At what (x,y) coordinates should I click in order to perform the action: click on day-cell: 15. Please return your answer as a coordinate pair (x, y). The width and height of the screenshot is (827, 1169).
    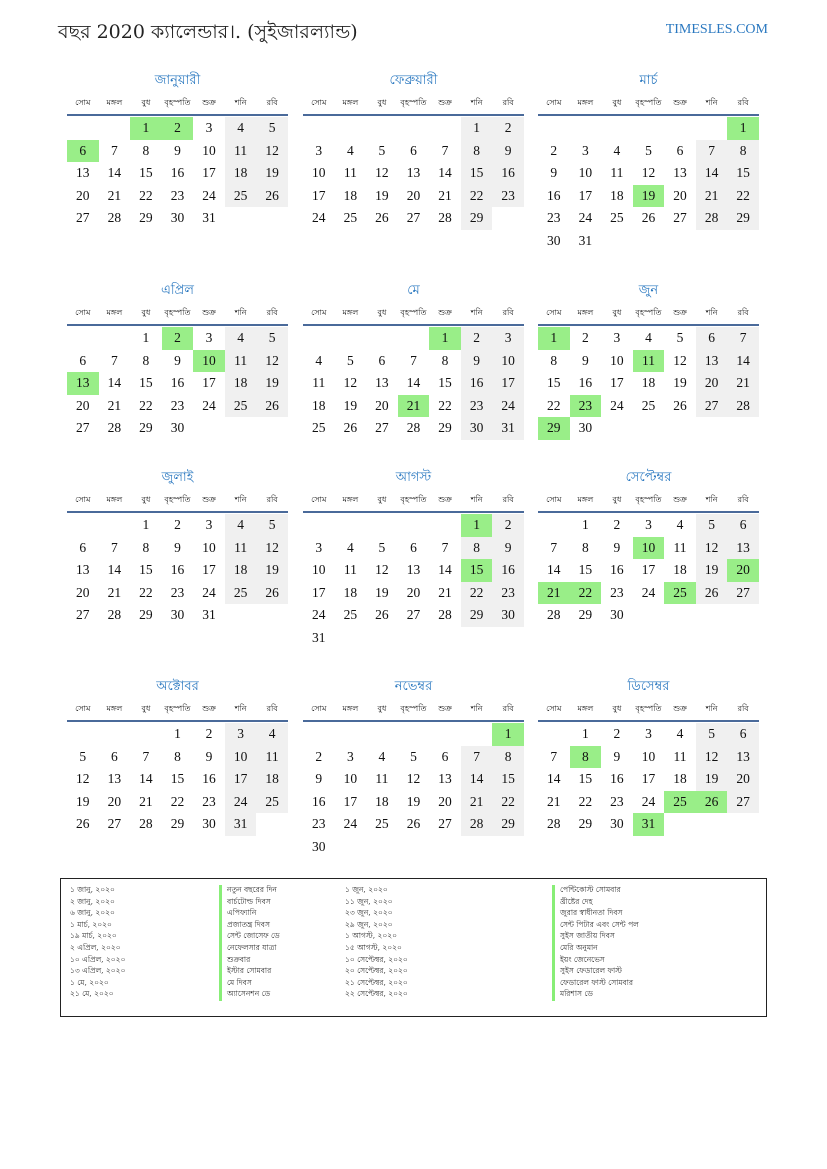
    Looking at the image, I should click on (476, 173).